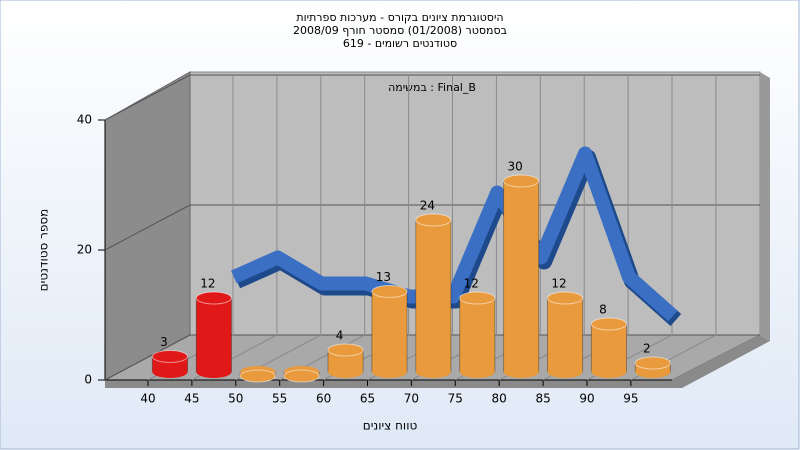 Image resolution: width=800 pixels, height=450 pixels. I want to click on x-tick-label: 55, so click(279, 399).